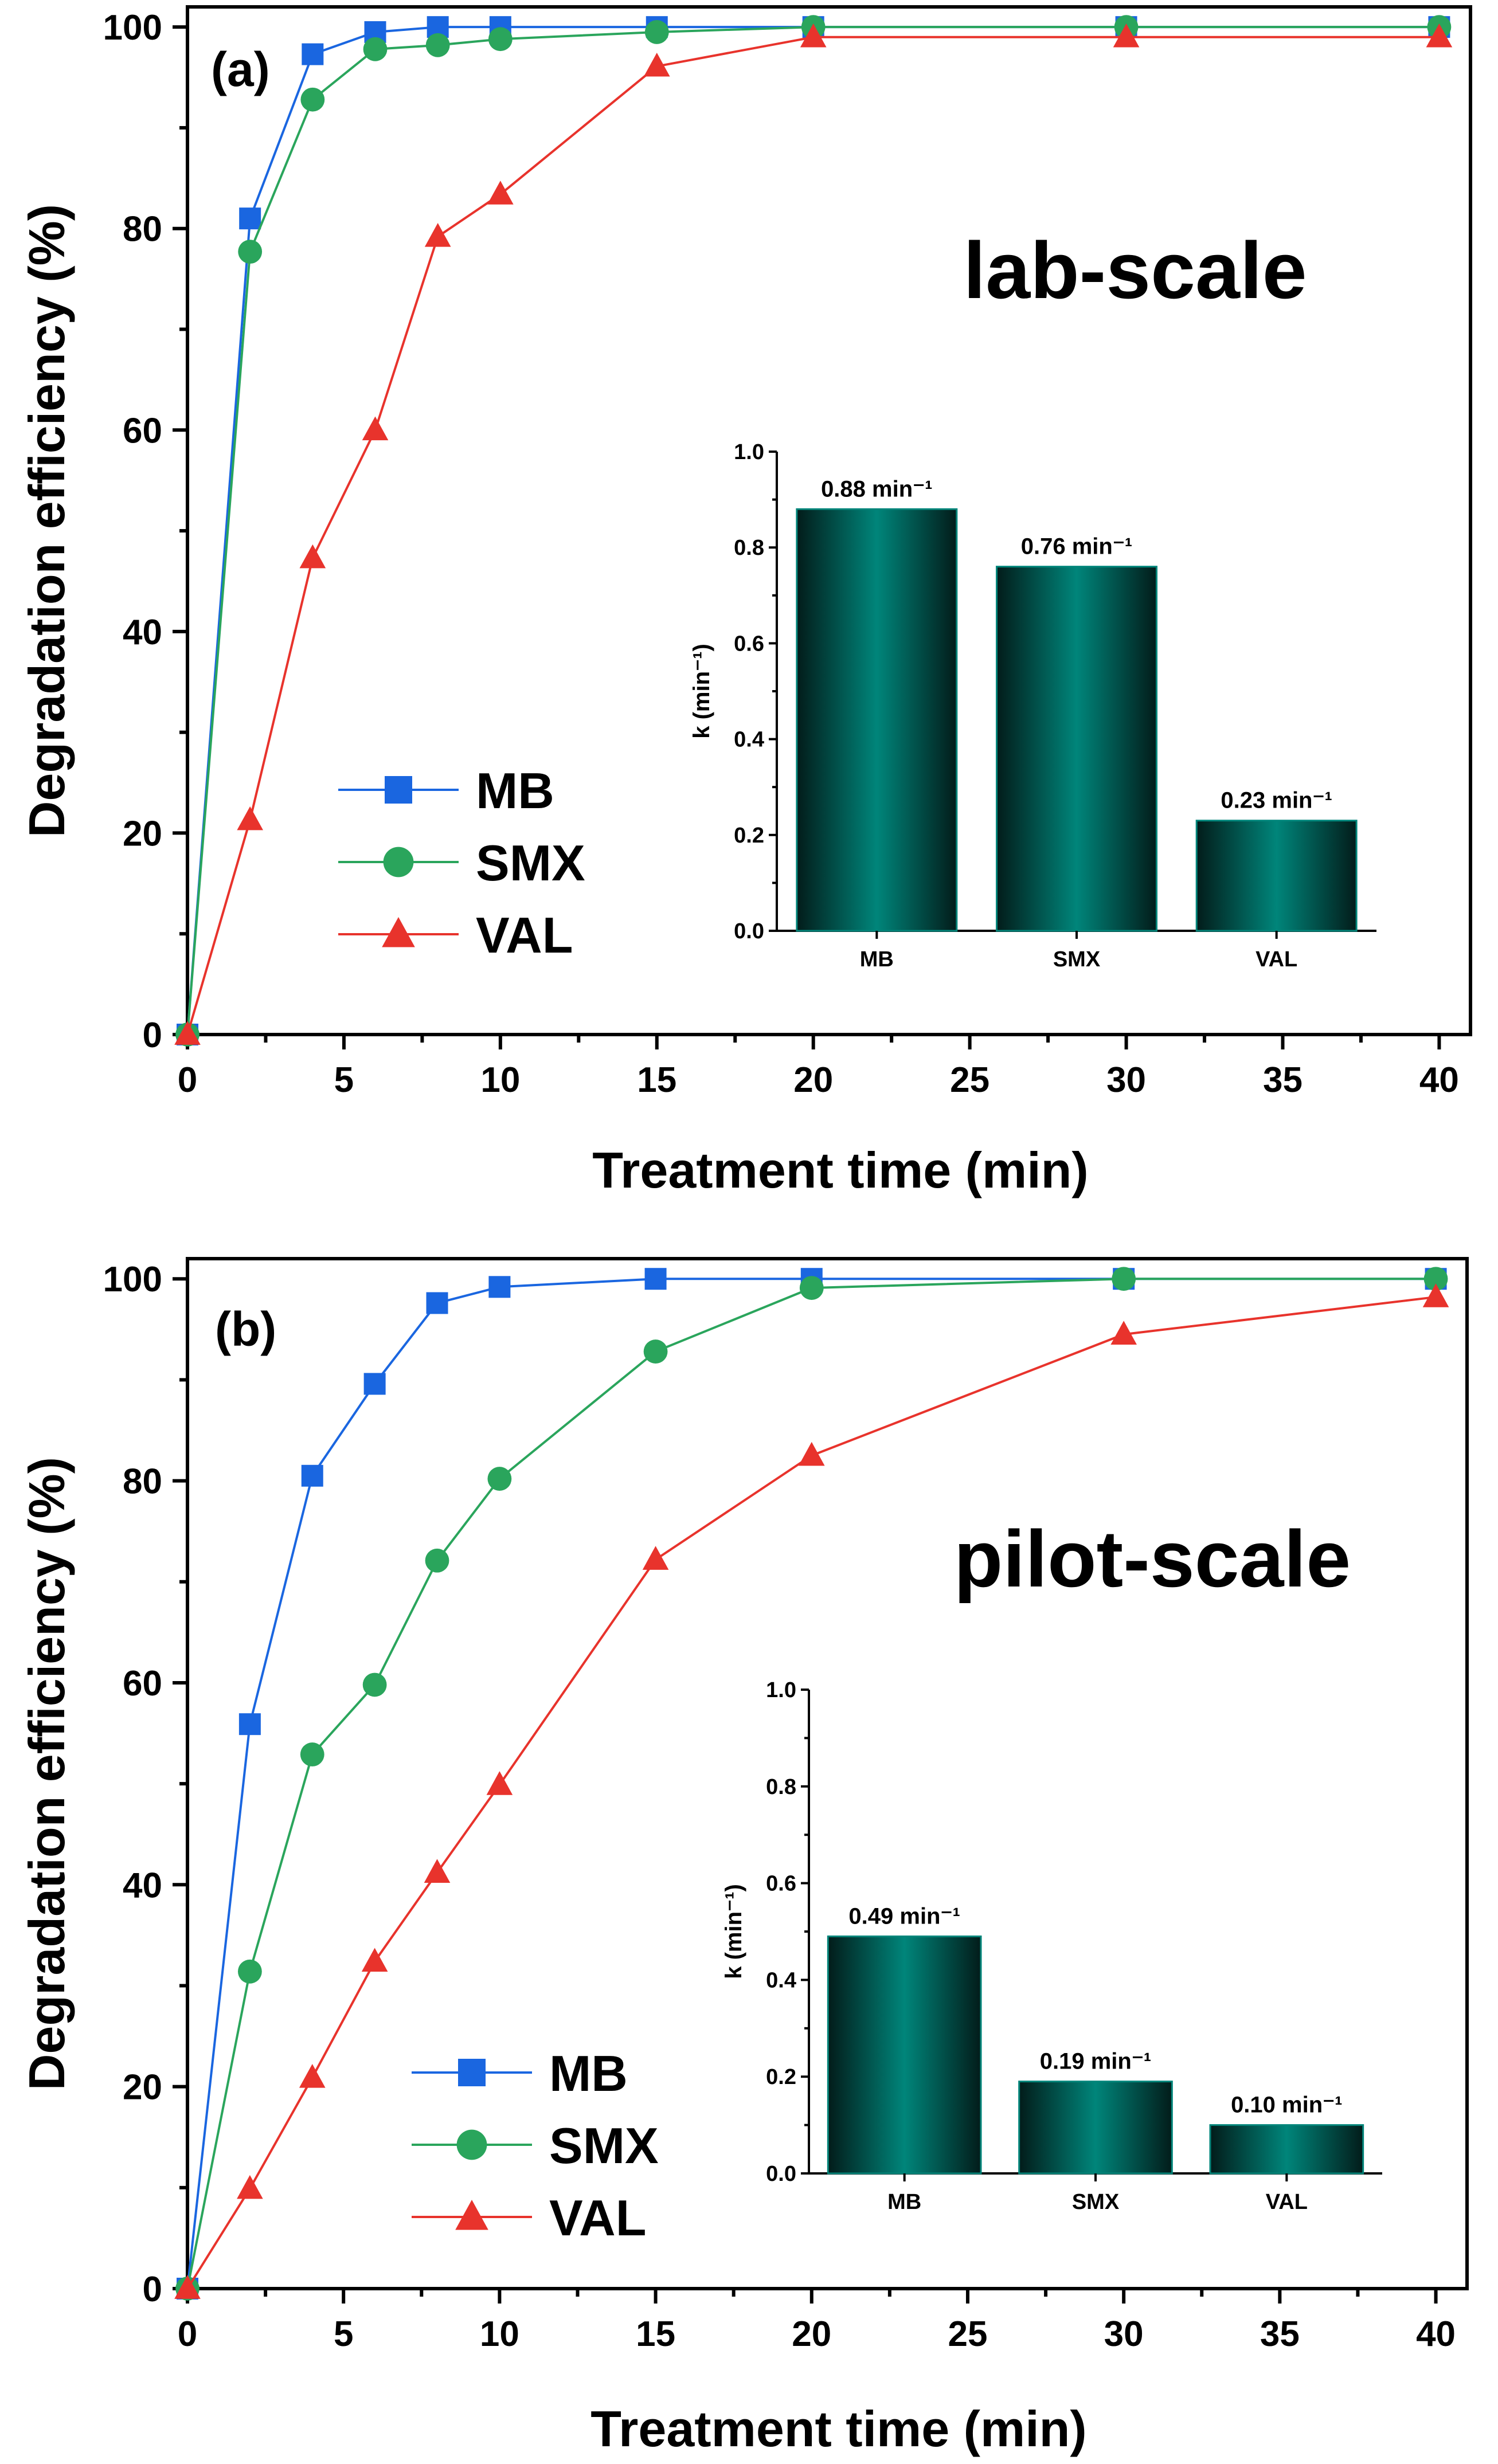  I want to click on x-tick-label: 10, so click(500, 1080).